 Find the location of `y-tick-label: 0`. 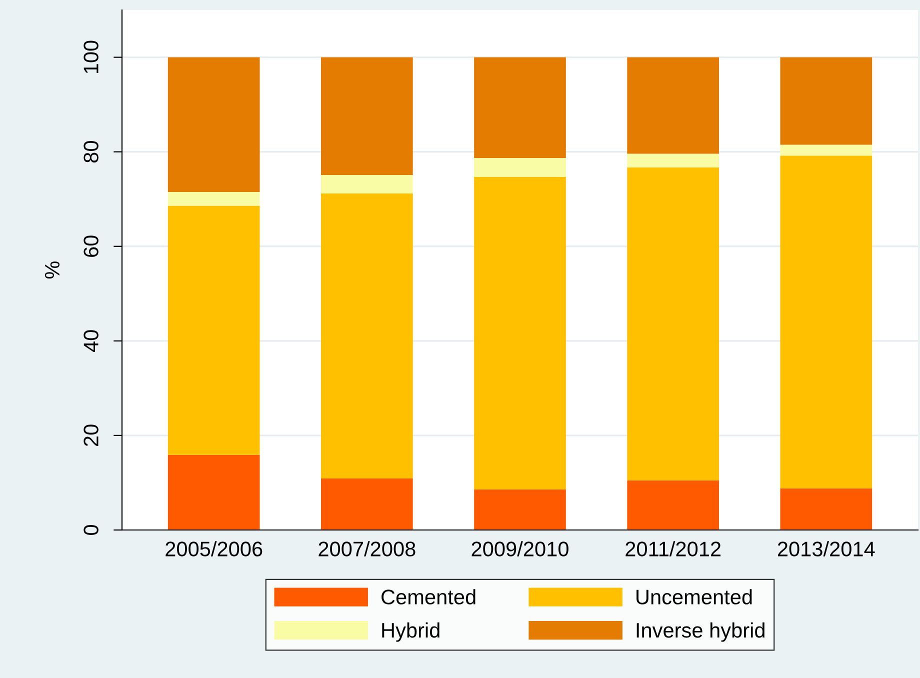

y-tick-label: 0 is located at coordinates (91, 530).